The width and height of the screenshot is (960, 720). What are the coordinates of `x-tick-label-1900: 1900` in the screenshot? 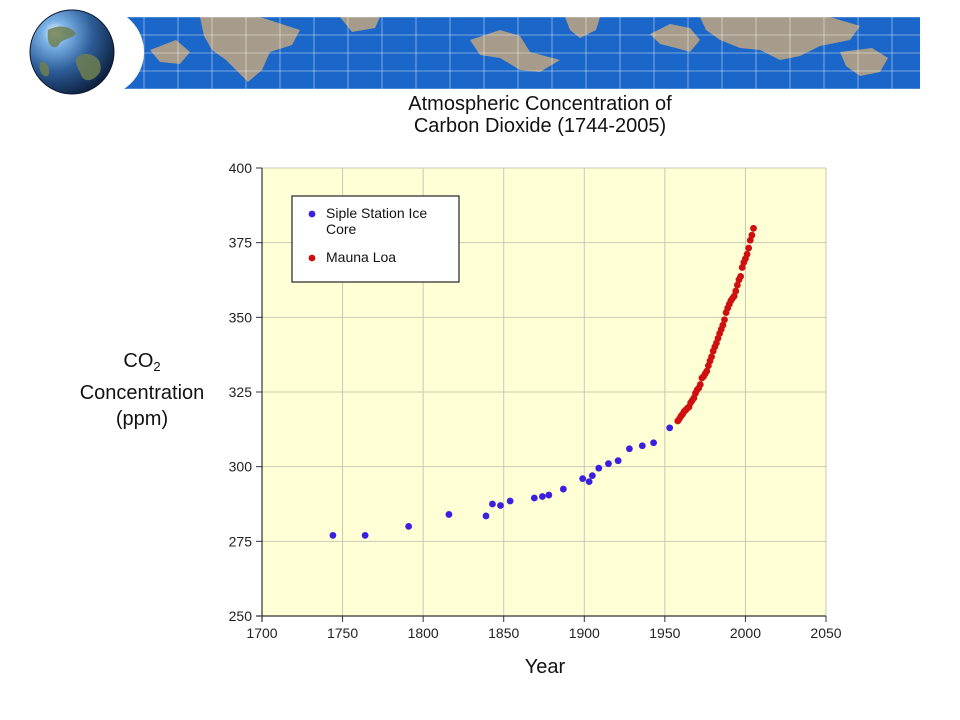 It's located at (584, 633).